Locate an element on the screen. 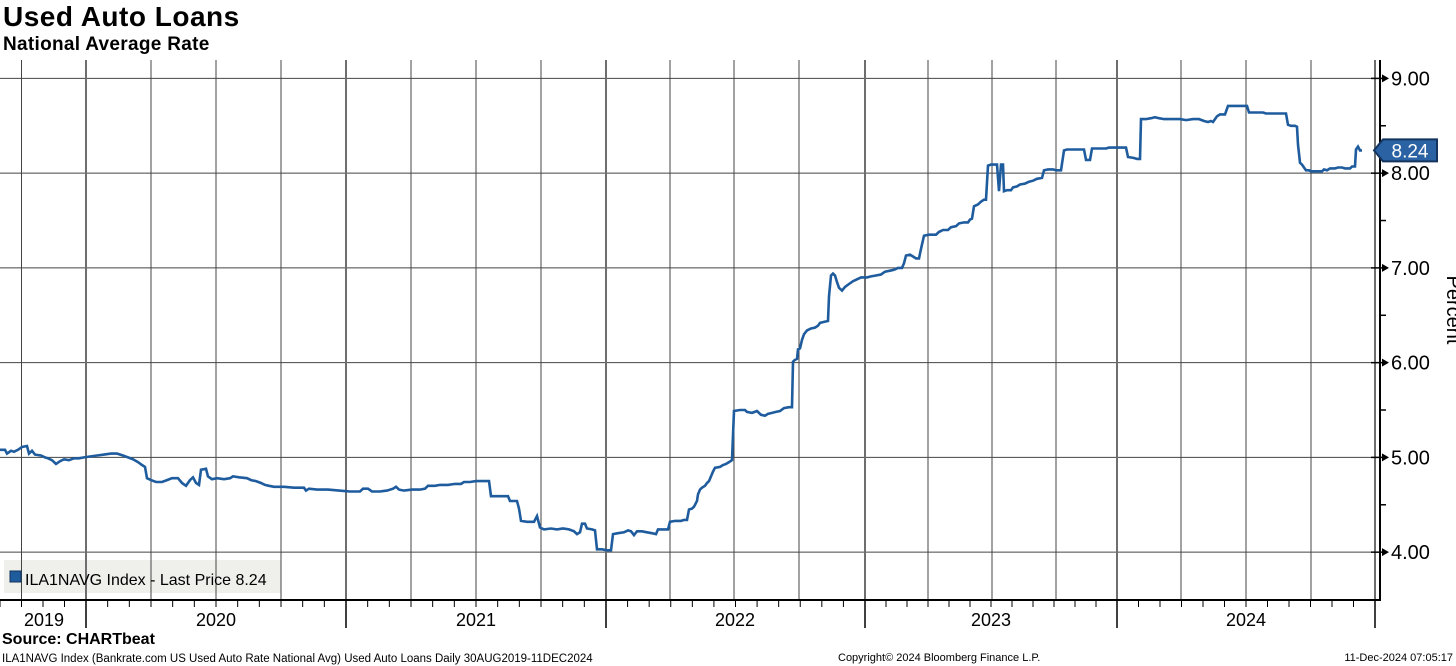 The image size is (1456, 666). y-axis-tick-label: 6.00 is located at coordinates (1410, 364).